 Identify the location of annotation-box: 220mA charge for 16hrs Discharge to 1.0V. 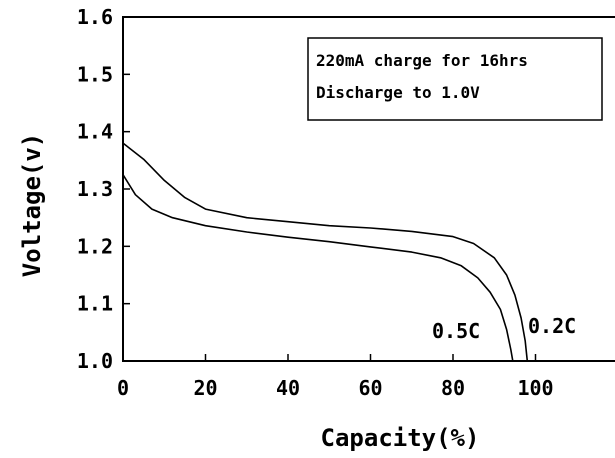
(455, 79).